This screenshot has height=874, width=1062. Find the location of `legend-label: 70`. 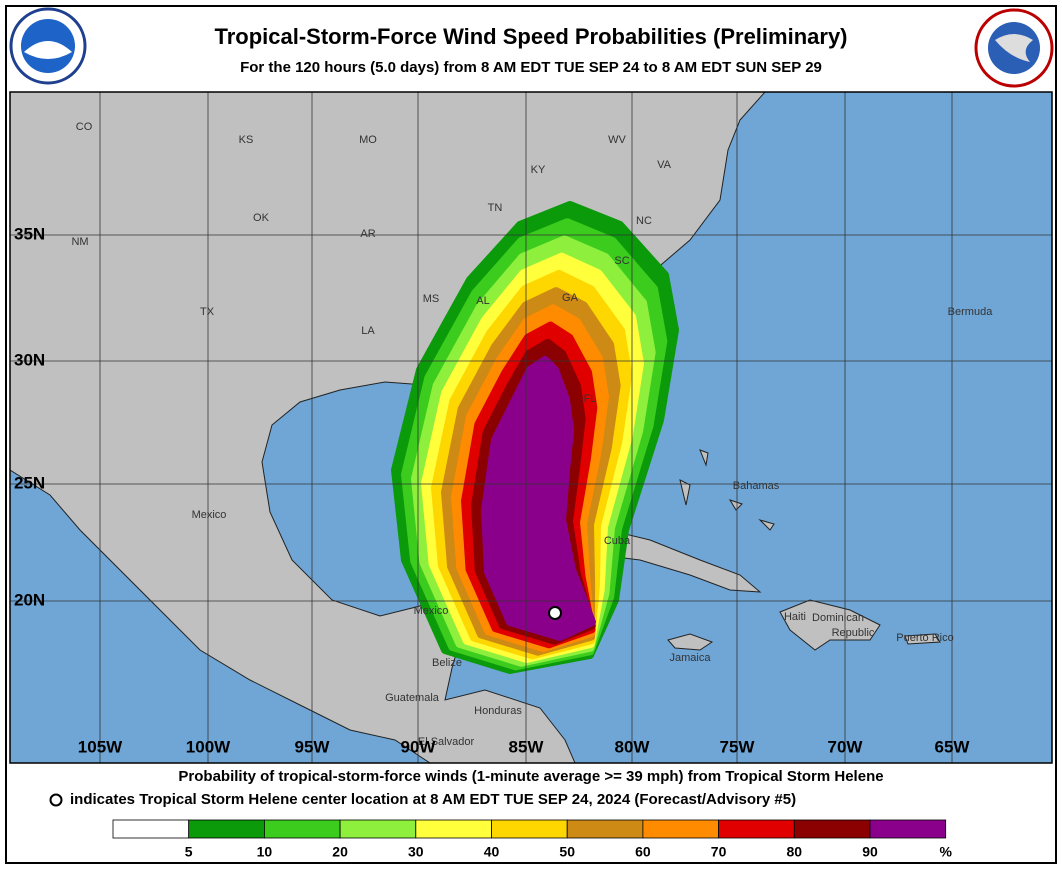

legend-label: 70 is located at coordinates (719, 852).